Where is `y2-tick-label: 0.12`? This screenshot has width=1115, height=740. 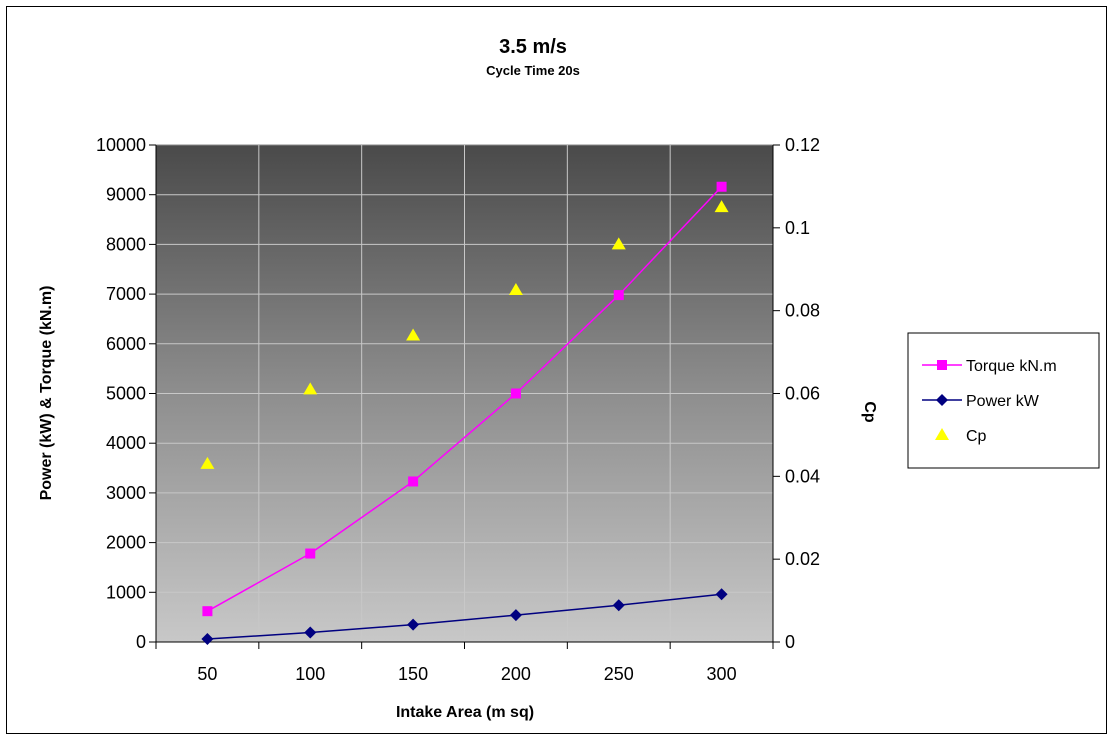
y2-tick-label: 0.12 is located at coordinates (802, 145).